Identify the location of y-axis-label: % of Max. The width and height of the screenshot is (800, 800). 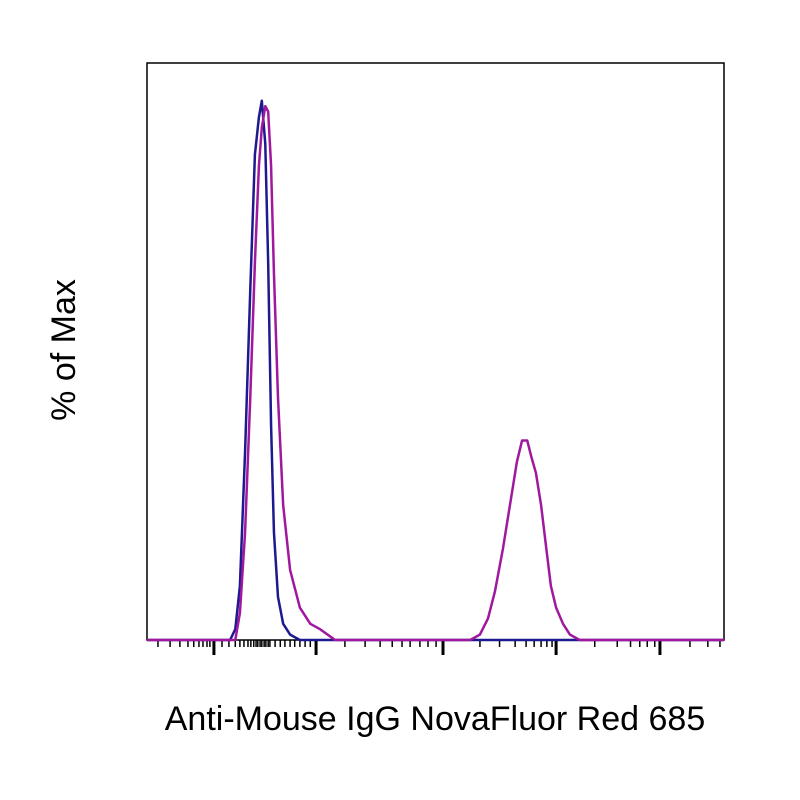
(64, 350).